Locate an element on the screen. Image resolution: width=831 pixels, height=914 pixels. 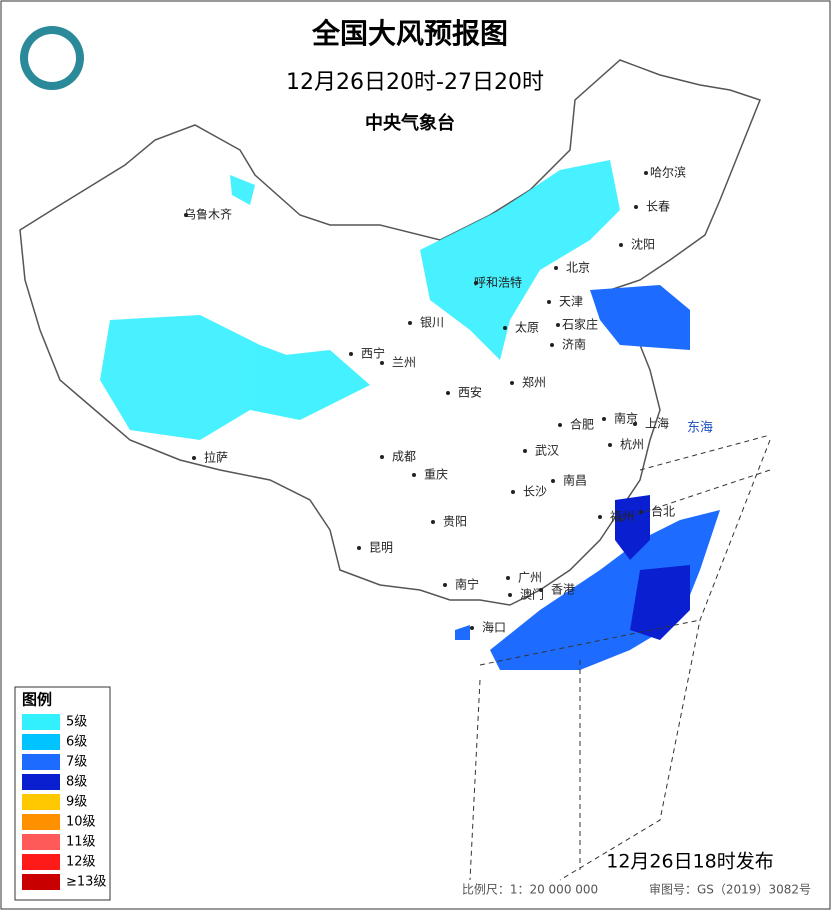
scale: 比例尺：1：20 000 000 is located at coordinates (530, 890).